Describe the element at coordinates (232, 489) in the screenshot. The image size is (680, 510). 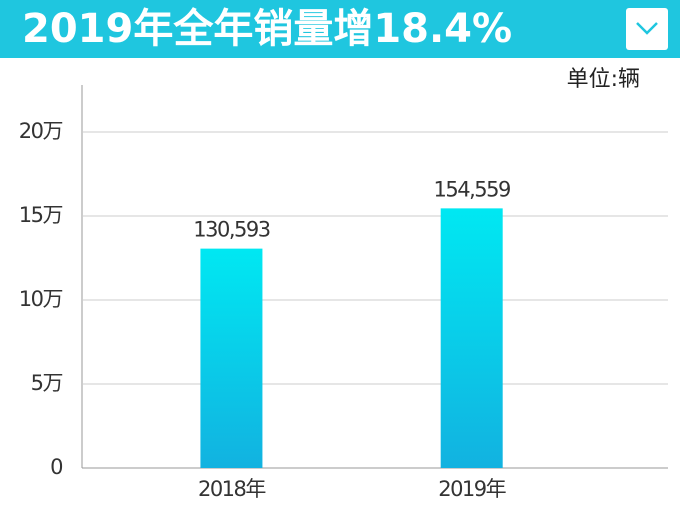
I see `x-tick-label: 2018年` at that location.